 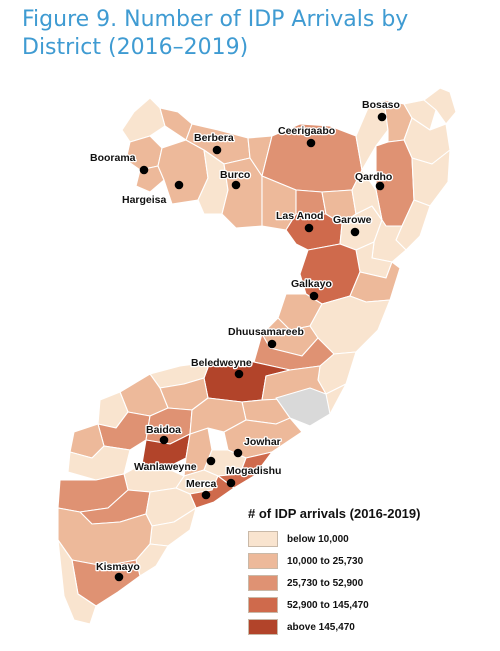 I want to click on legend-label: above 145,470, so click(x=321, y=627).